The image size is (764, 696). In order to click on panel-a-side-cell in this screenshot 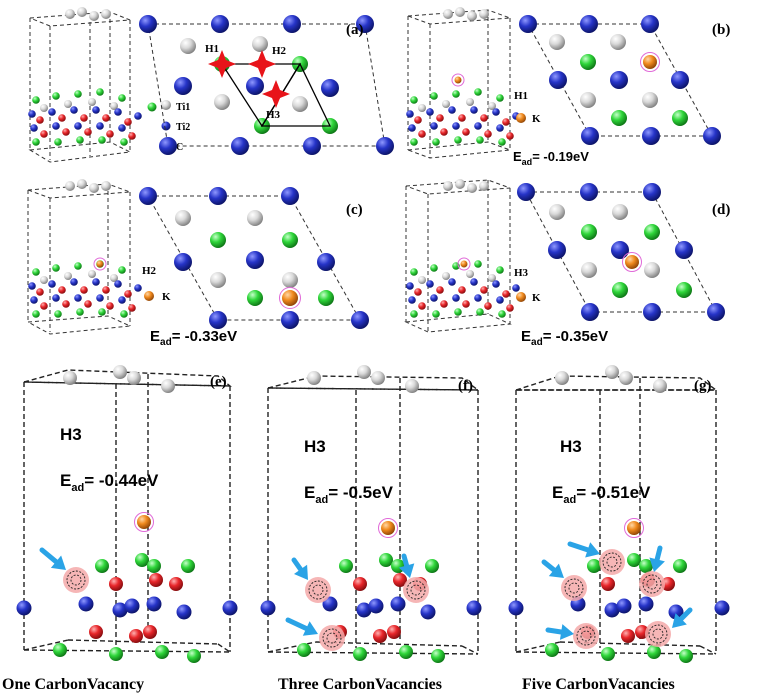, I will do `click(80, 87)`.